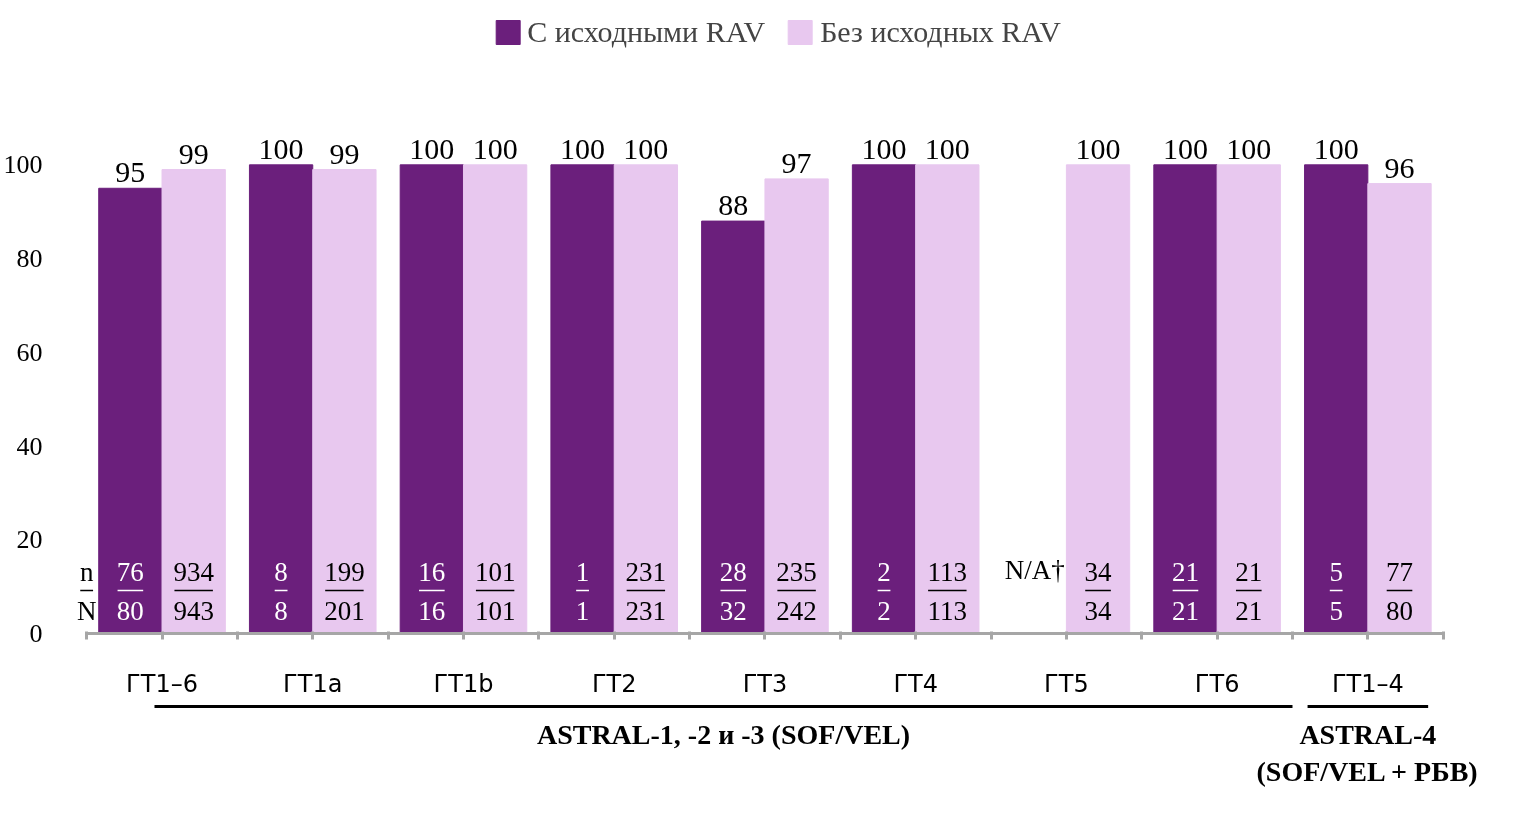  I want to click on annotation: N/A†, so click(1034, 570).